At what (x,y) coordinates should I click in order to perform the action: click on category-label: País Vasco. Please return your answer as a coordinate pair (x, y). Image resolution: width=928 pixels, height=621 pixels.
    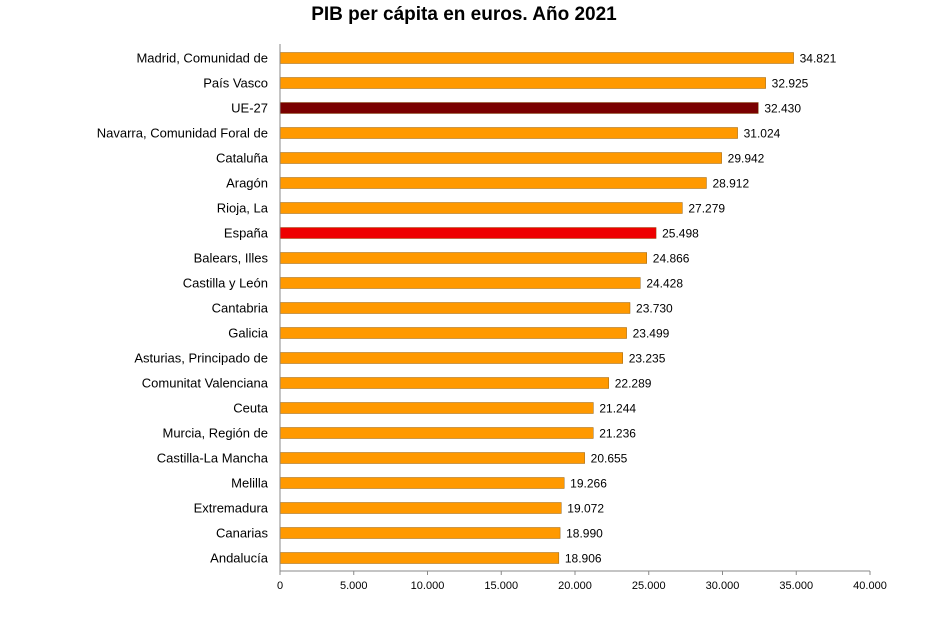
    Looking at the image, I should click on (235, 83).